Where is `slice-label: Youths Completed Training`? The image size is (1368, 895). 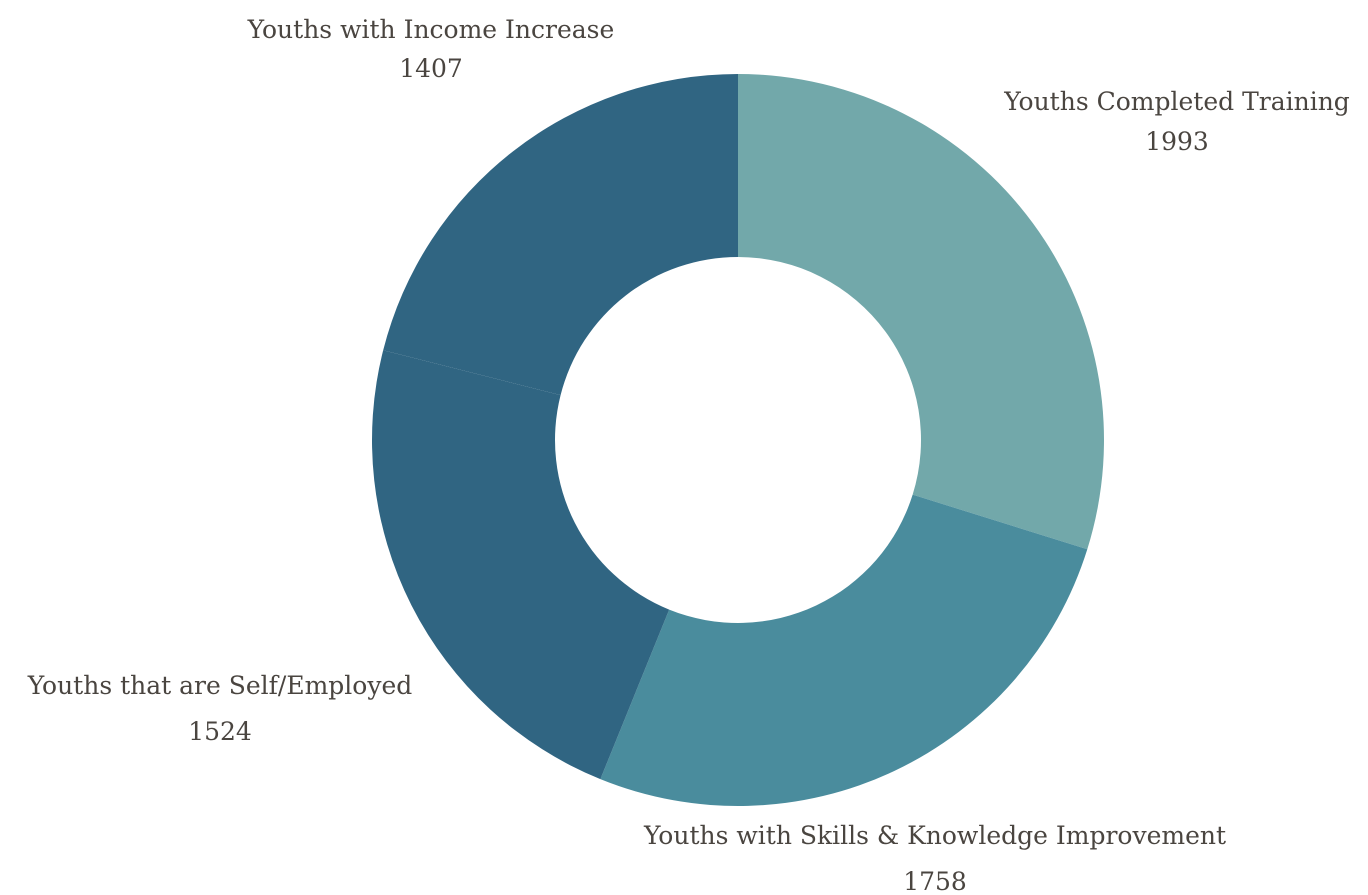 slice-label: Youths Completed Training is located at coordinates (1176, 101).